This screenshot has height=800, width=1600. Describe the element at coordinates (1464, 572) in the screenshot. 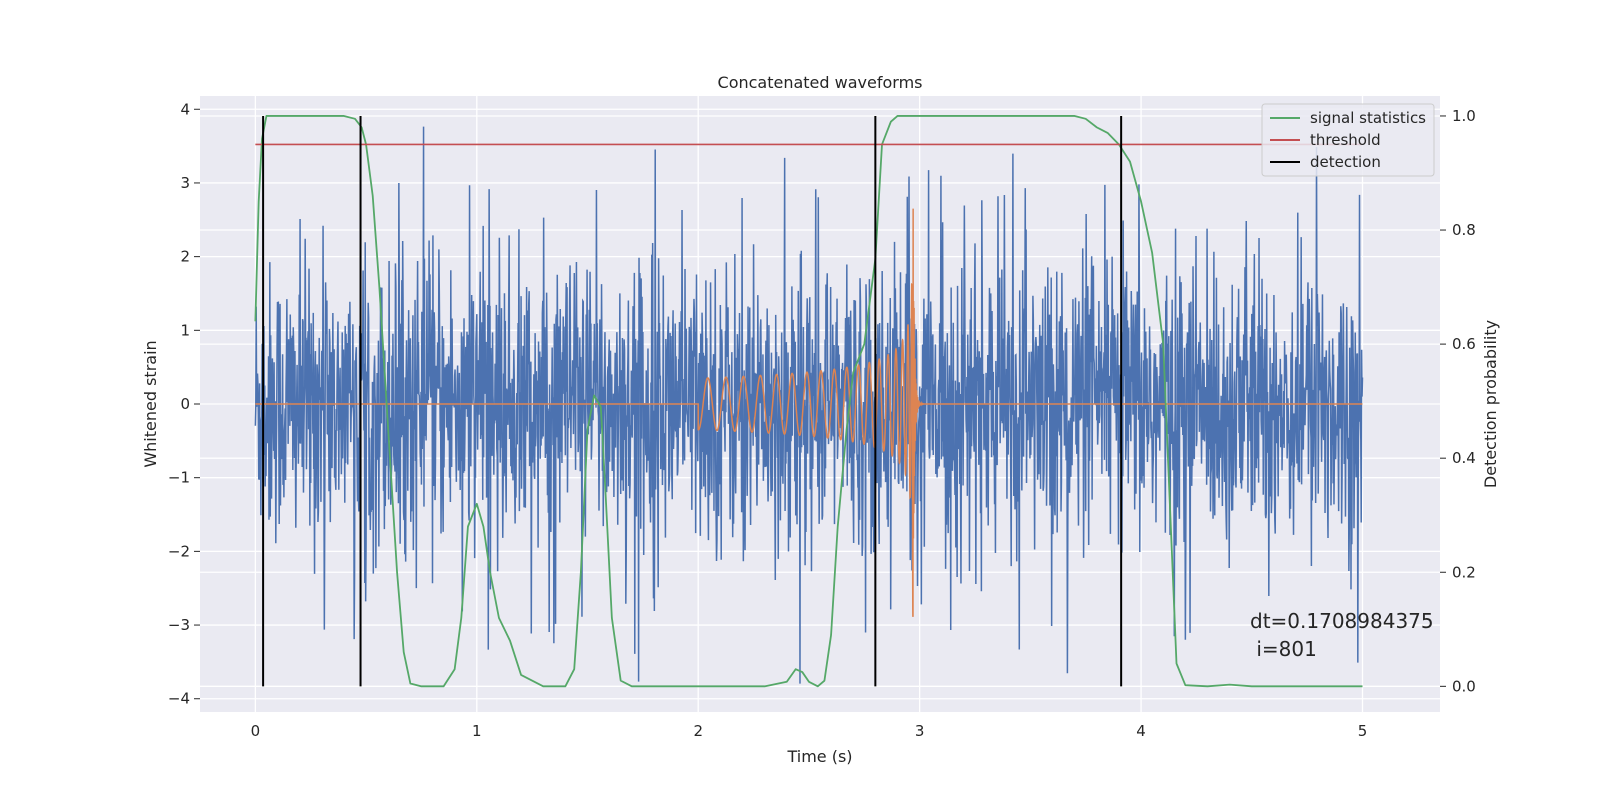

I see `y2-tick-label: 0.2` at that location.